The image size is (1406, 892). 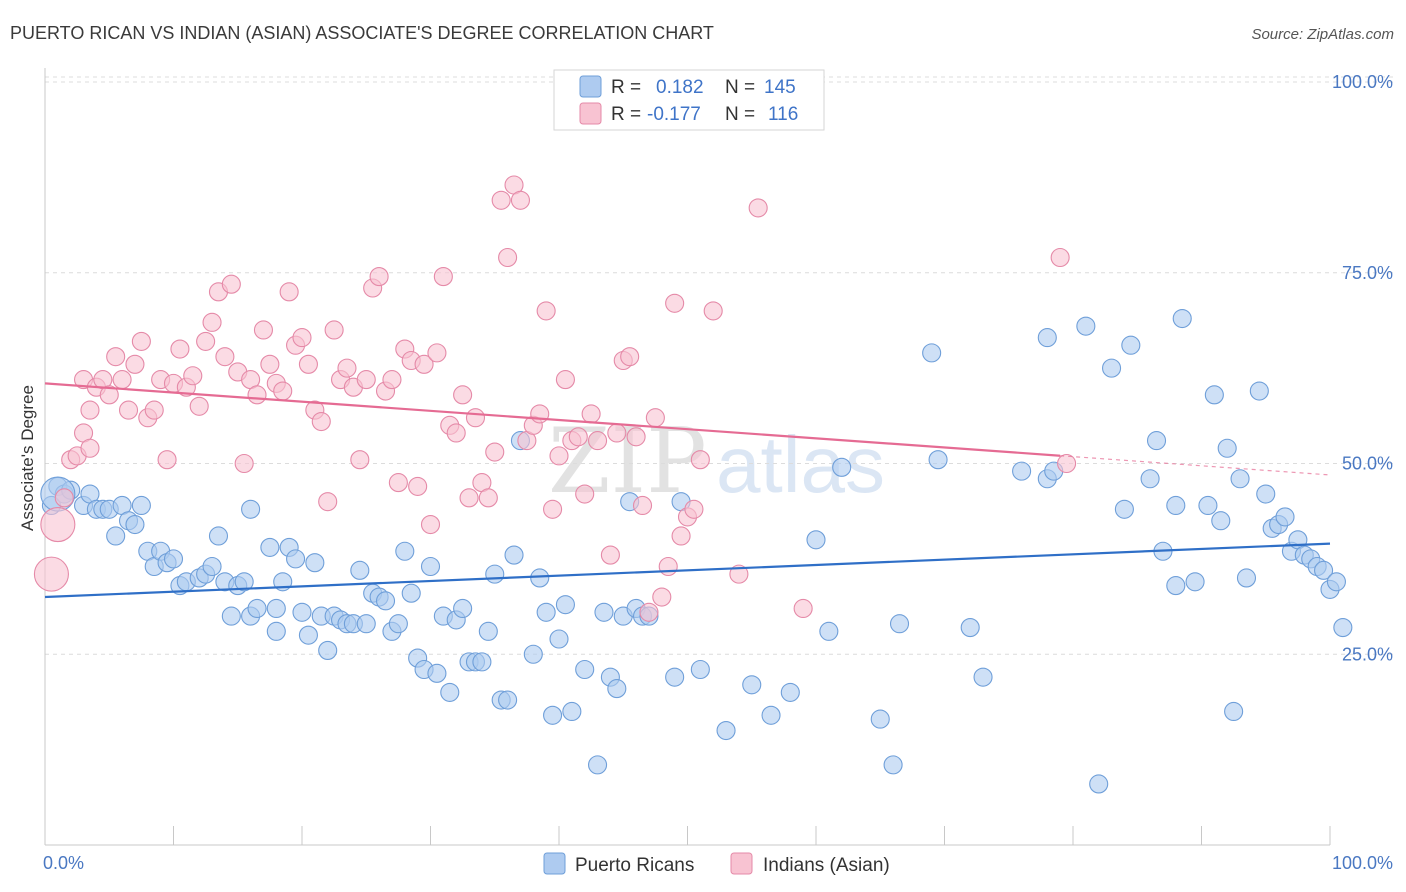 What do you see at coordinates (1362, 863) in the screenshot?
I see `x-tick-label-max: 100.0%` at bounding box center [1362, 863].